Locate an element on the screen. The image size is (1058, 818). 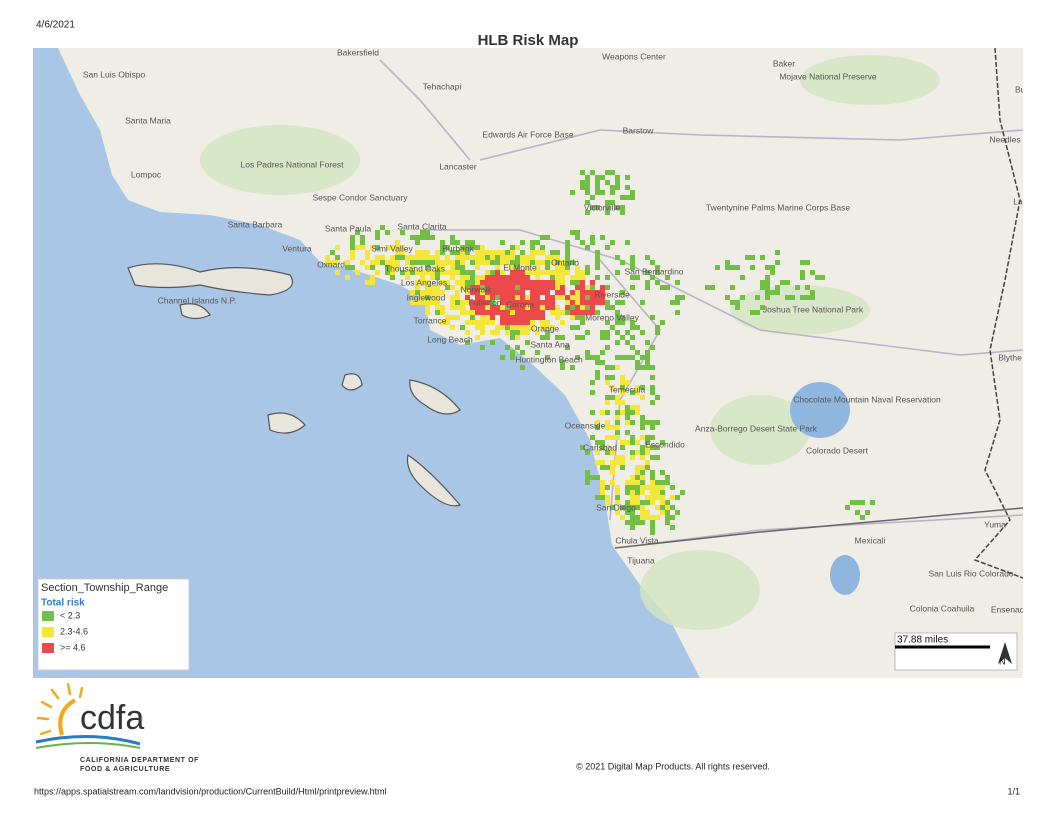
border is located at coordinates (818, 528).